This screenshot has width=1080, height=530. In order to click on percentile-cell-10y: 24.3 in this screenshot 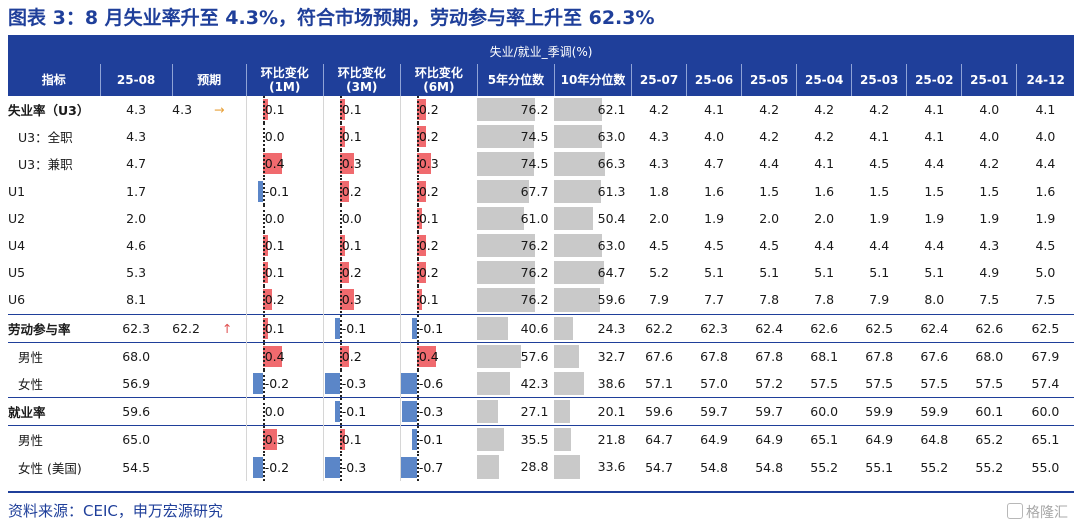, I will do `click(593, 328)`.